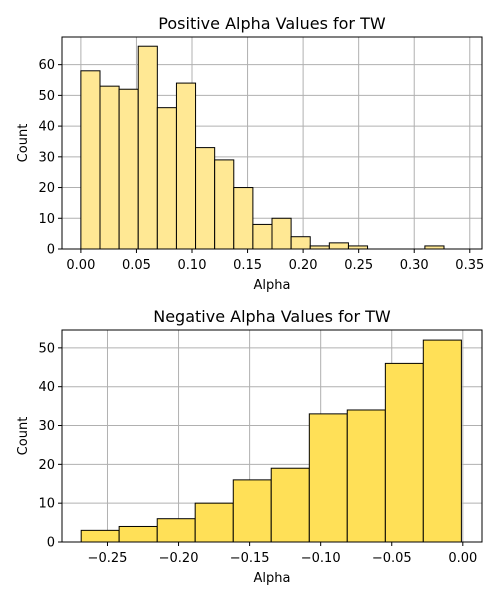 Image resolution: width=500 pixels, height=600 pixels. I want to click on chart-title: Positive Alpha Values for TW, so click(272, 23).